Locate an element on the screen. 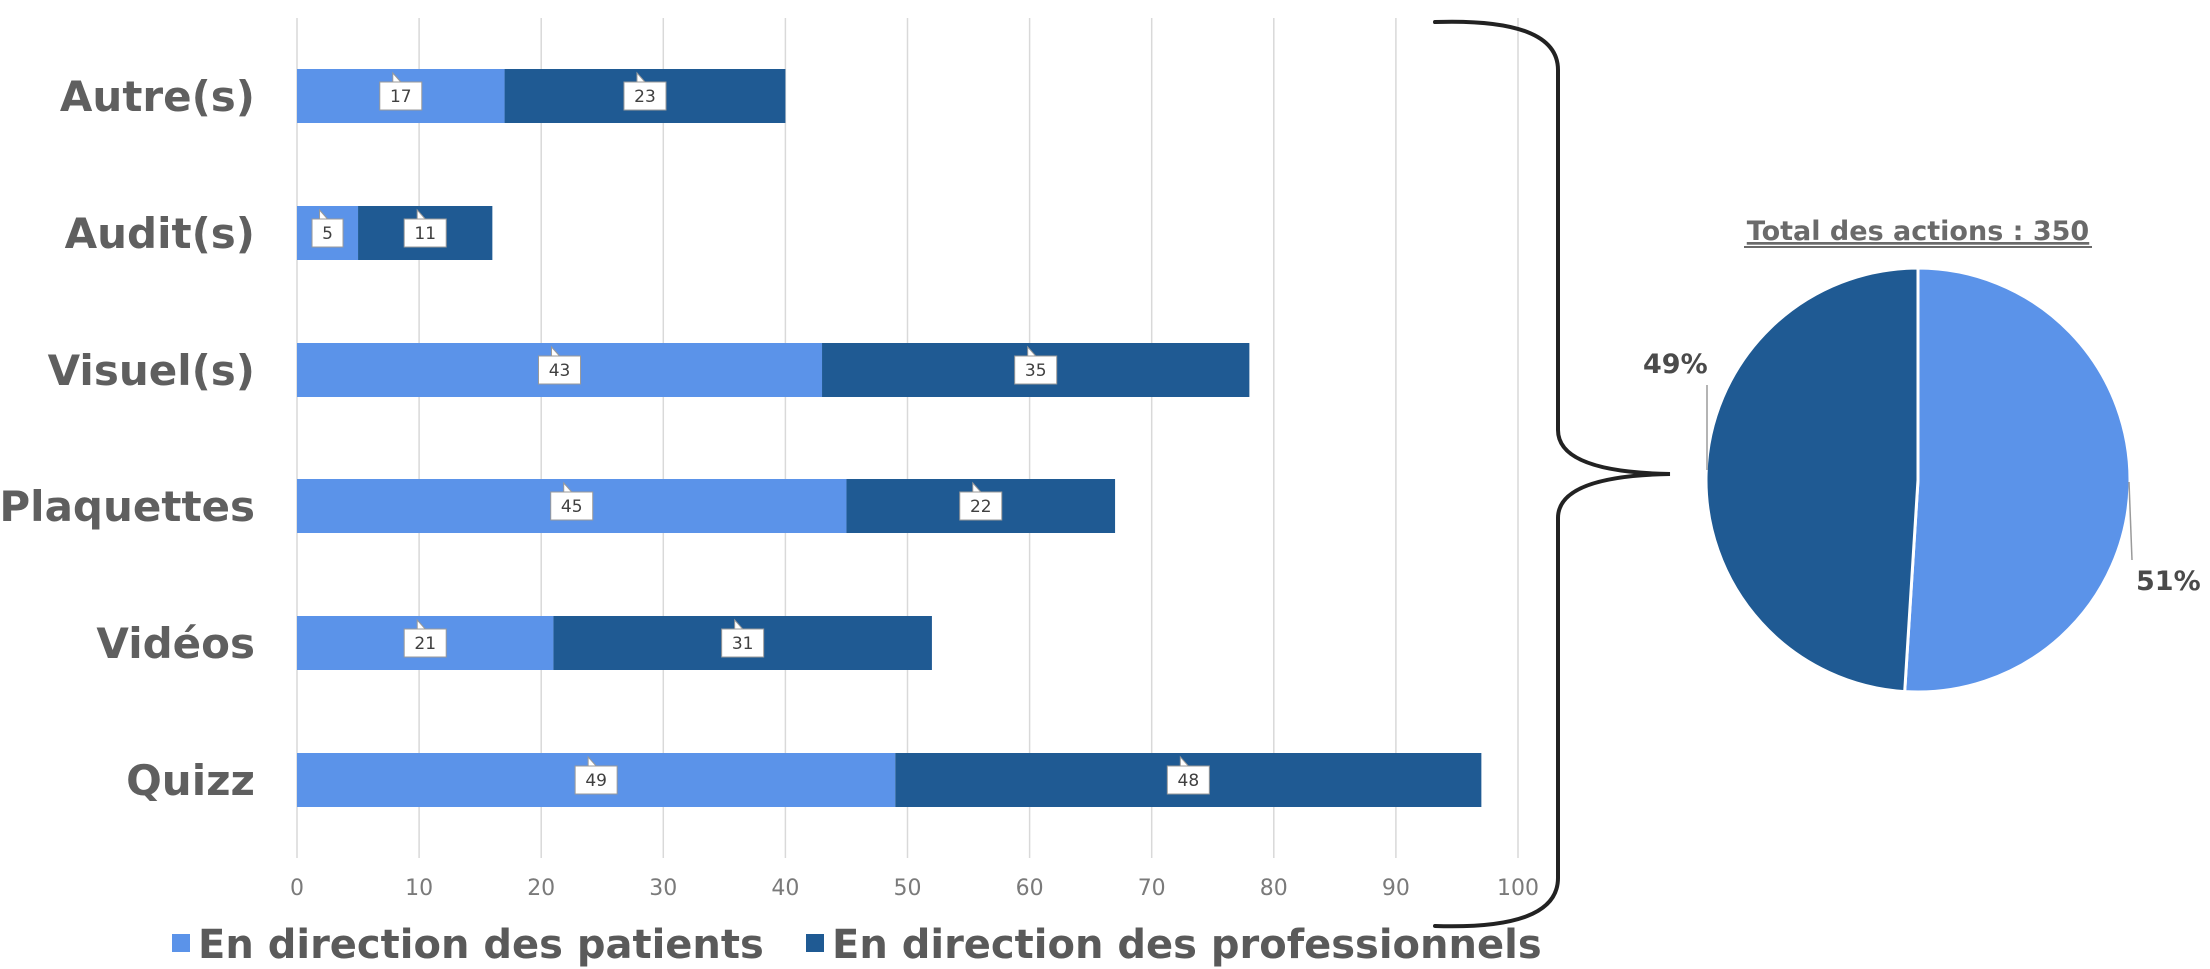 This screenshot has height=969, width=2210. x-tick-label-60: 60 is located at coordinates (1030, 888).